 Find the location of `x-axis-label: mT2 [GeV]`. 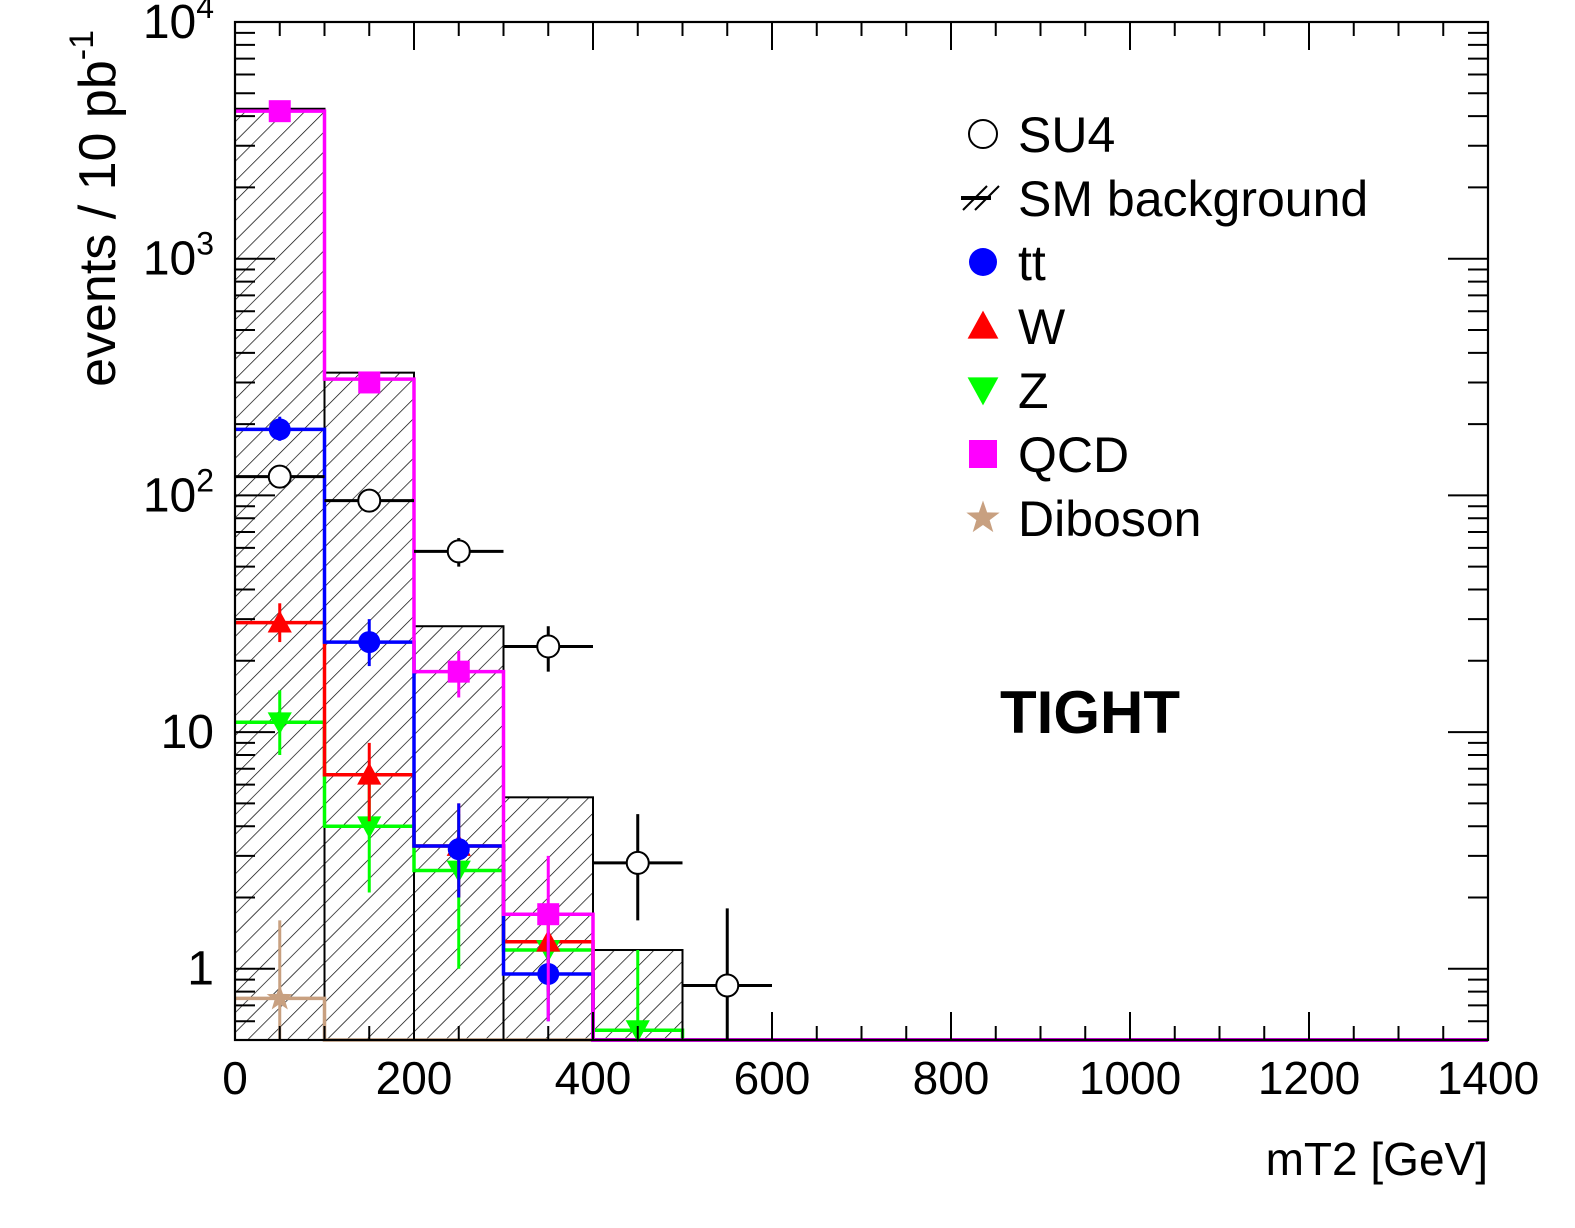

x-axis-label: mT2 [GeV] is located at coordinates (1377, 1159).